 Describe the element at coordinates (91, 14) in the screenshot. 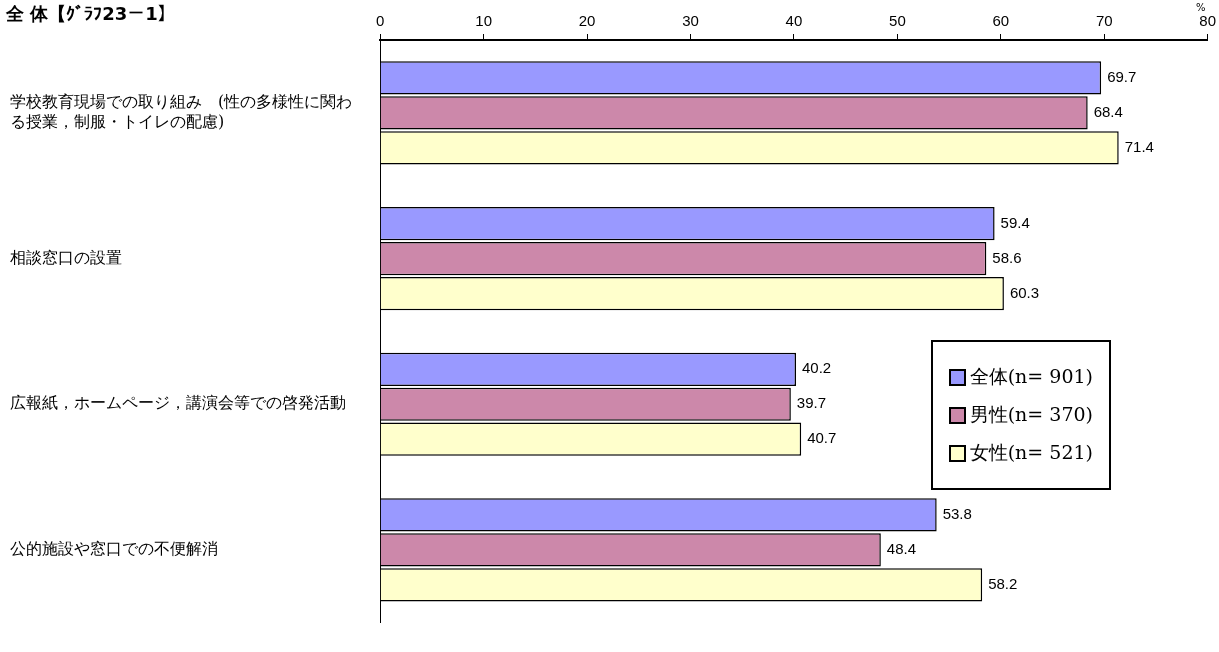

I see `text: 全 体【ｸﾞﾗﾌ23－1】` at that location.